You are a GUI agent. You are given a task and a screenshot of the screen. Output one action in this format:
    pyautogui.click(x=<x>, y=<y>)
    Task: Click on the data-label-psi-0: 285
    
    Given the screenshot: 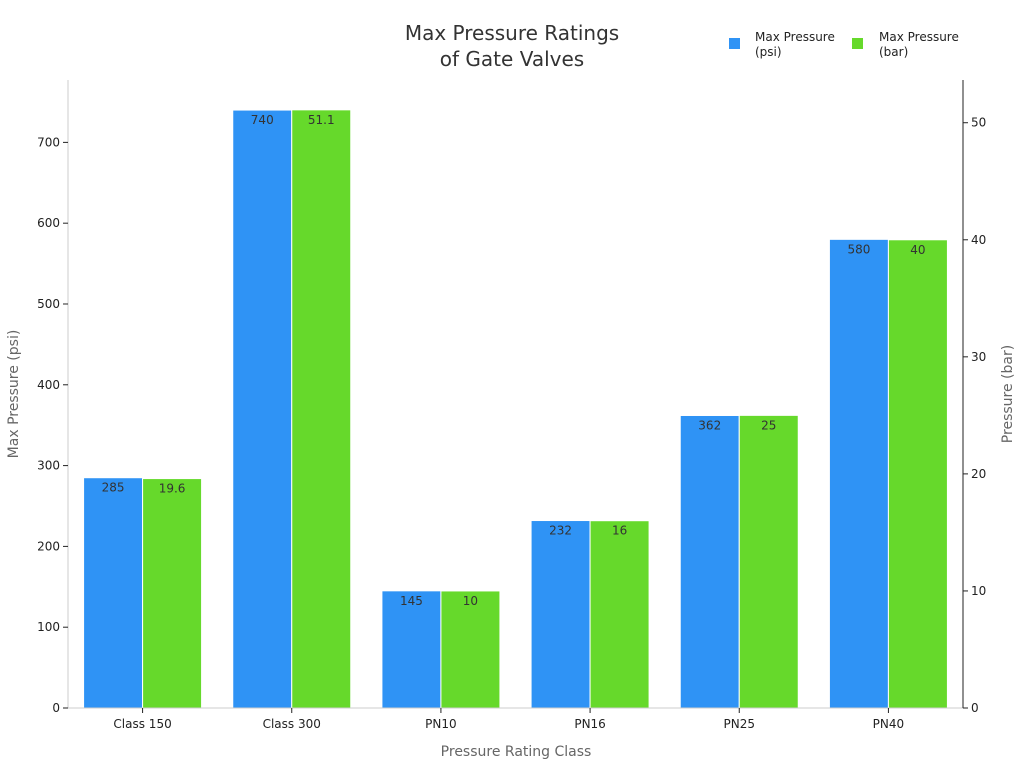 What is the action you would take?
    pyautogui.click(x=113, y=488)
    